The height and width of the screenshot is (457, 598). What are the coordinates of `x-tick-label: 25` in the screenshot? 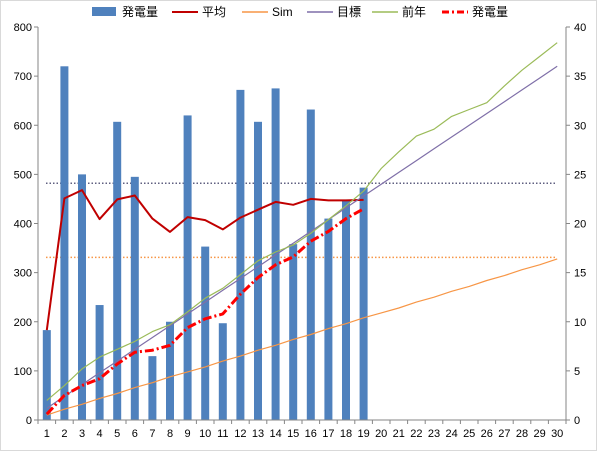 It's located at (469, 434).